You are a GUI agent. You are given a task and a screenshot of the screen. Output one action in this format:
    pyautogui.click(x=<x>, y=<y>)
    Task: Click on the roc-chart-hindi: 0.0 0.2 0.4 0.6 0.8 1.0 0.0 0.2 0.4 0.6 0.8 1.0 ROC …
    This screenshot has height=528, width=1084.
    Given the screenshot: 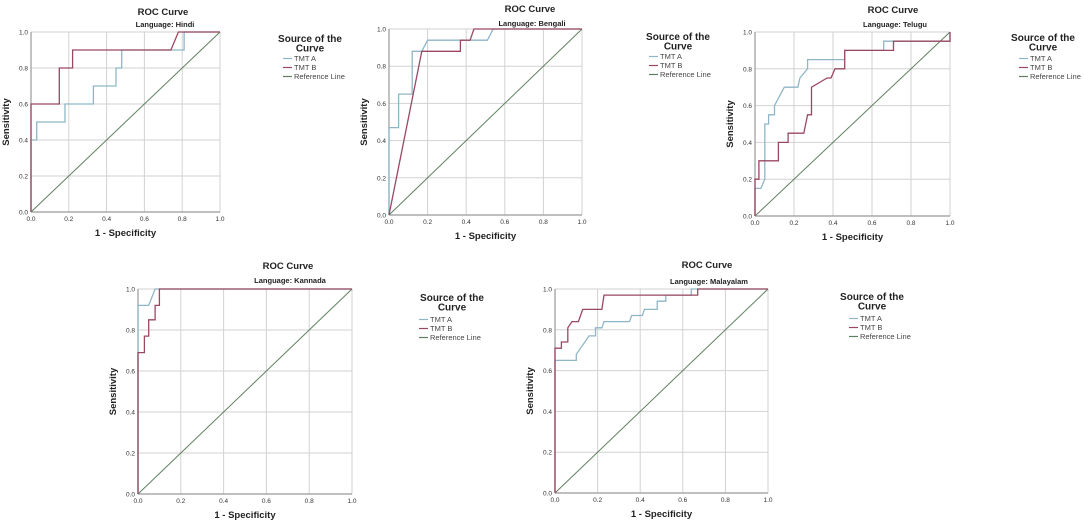 What is the action you would take?
    pyautogui.click(x=173, y=123)
    